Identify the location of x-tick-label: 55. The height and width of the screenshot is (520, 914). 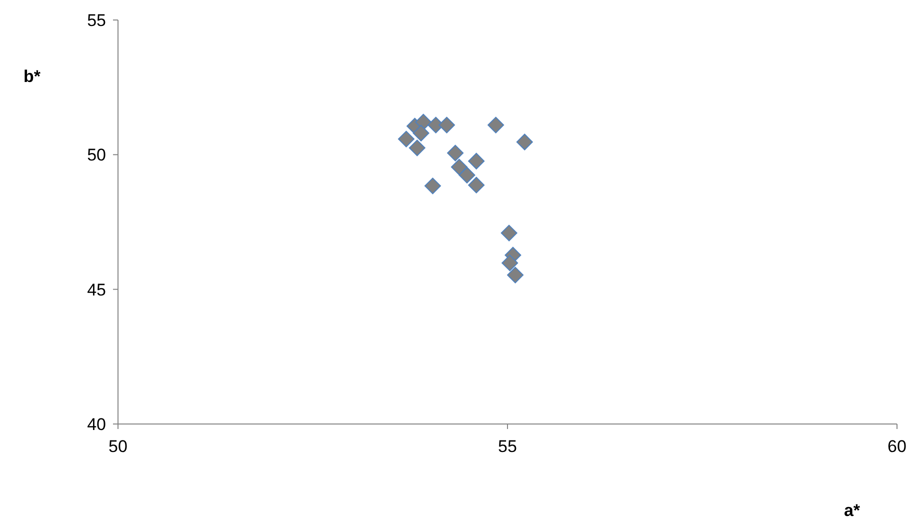
(507, 446).